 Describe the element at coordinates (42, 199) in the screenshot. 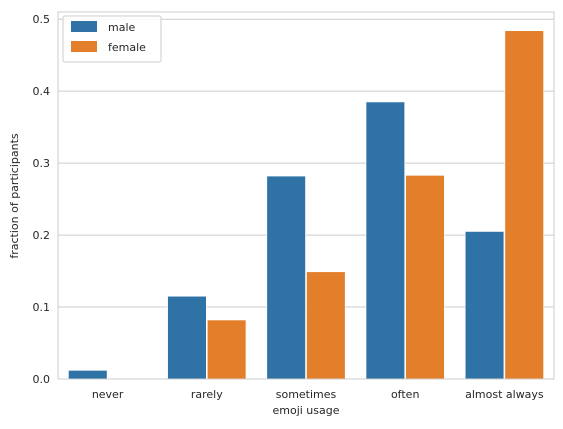

I see `y-tick-labels: 0.0 0.1 0.2 0.3 0.4 0.5` at that location.